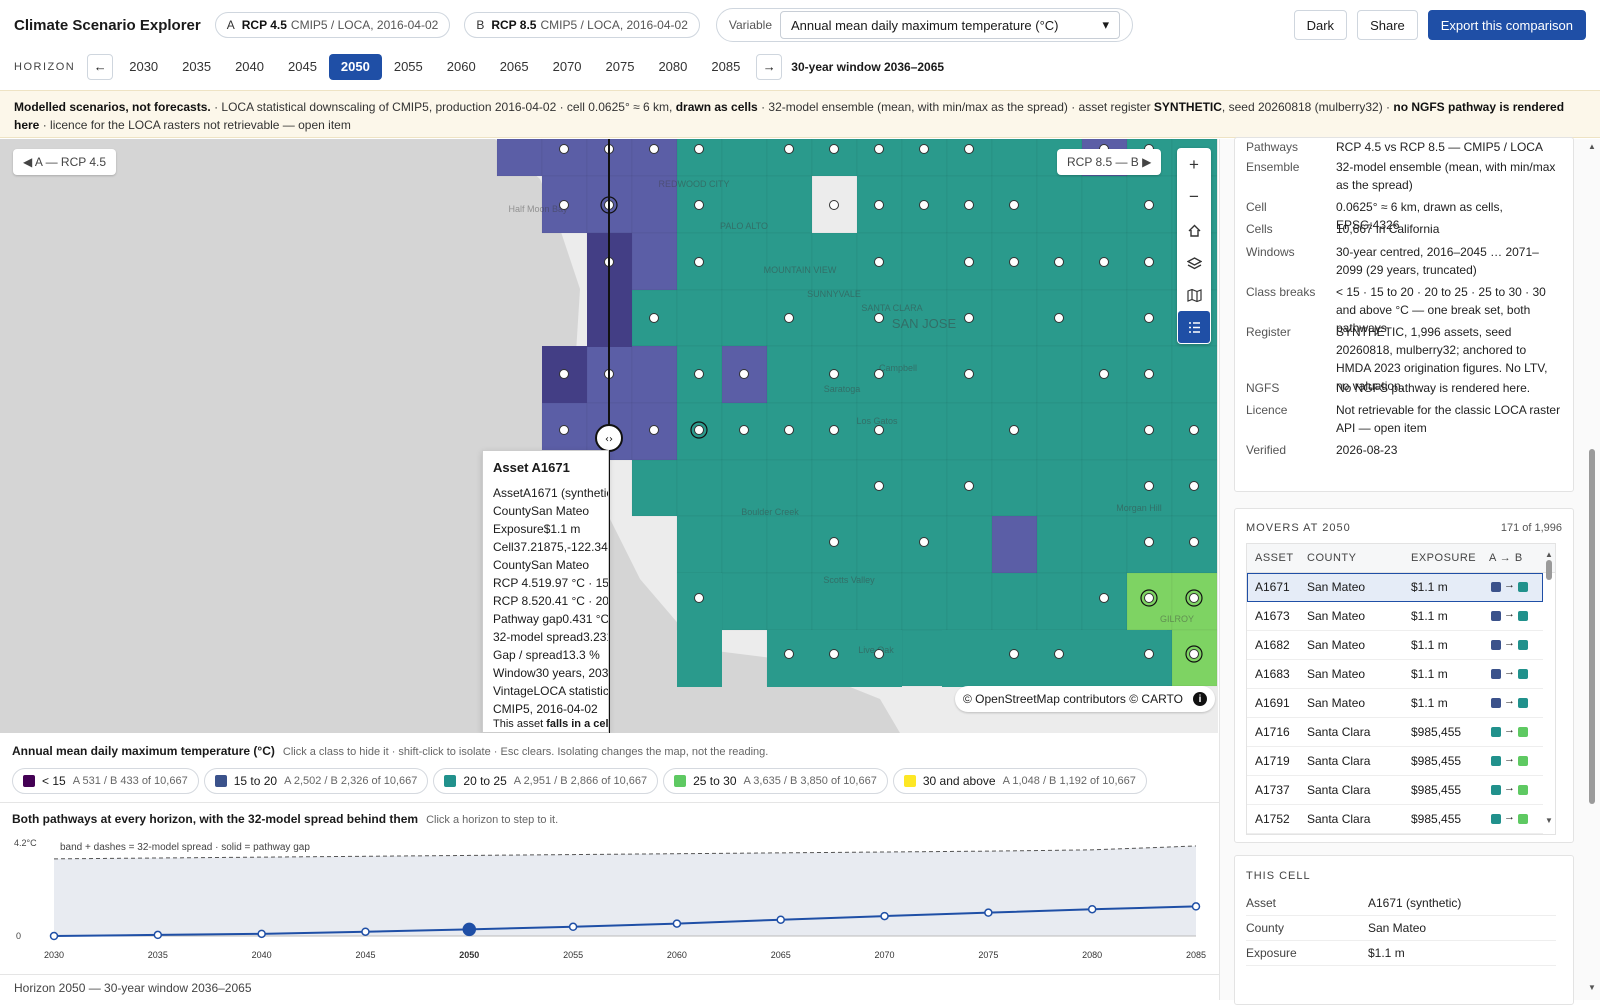 The image size is (1600, 1005). Describe the element at coordinates (1395, 819) in the screenshot. I see `movers-row: A1752 Santa Clara $985,455 →` at that location.